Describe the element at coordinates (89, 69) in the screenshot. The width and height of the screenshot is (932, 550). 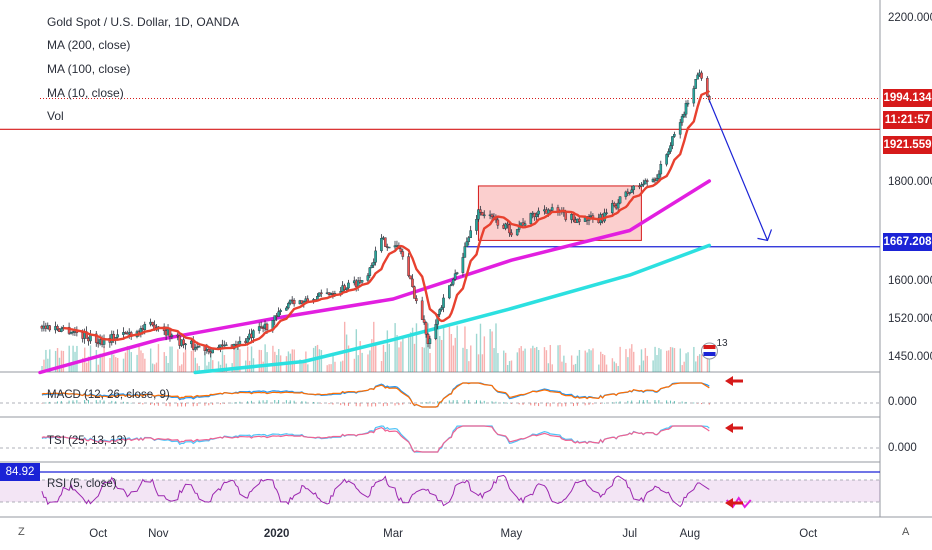
I see `legend-ma100: MA (100, close)` at that location.